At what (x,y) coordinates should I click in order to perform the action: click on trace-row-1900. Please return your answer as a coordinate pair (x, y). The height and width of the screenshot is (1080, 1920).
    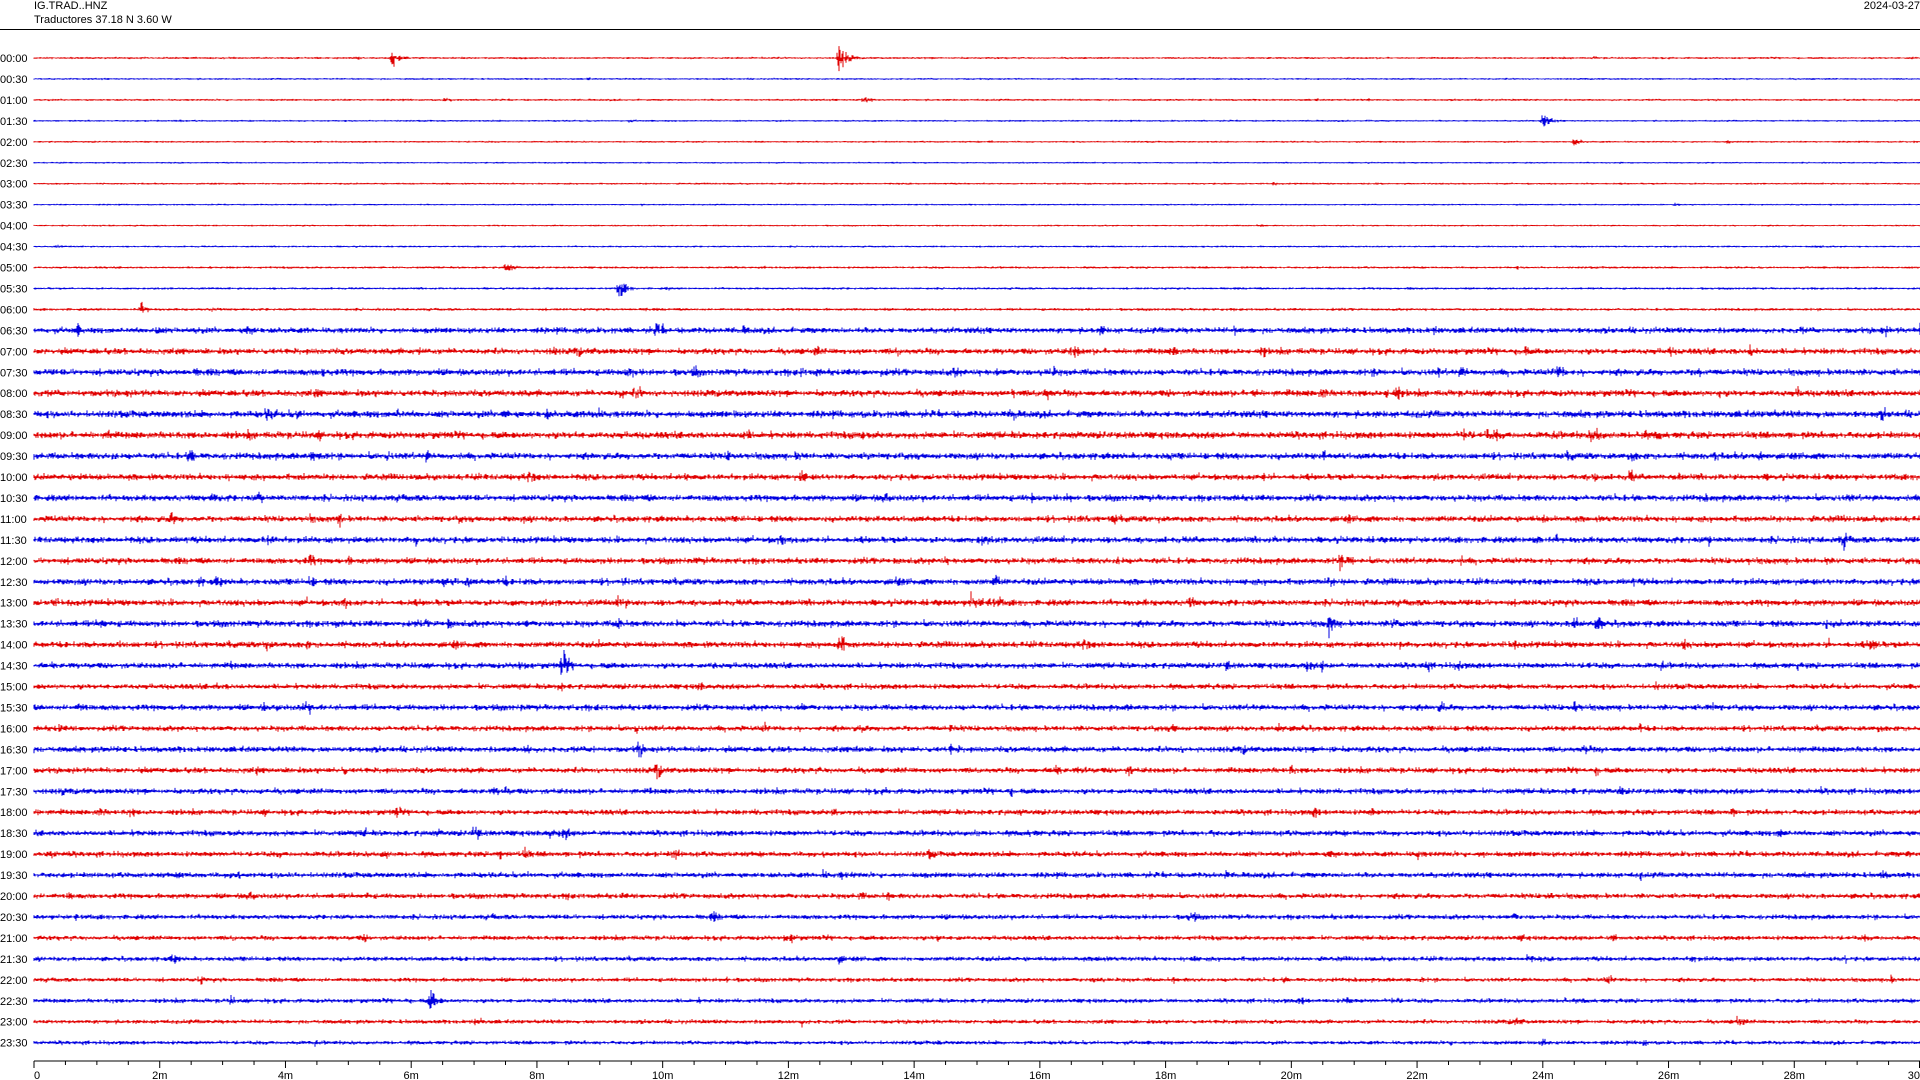
    Looking at the image, I should click on (976, 853).